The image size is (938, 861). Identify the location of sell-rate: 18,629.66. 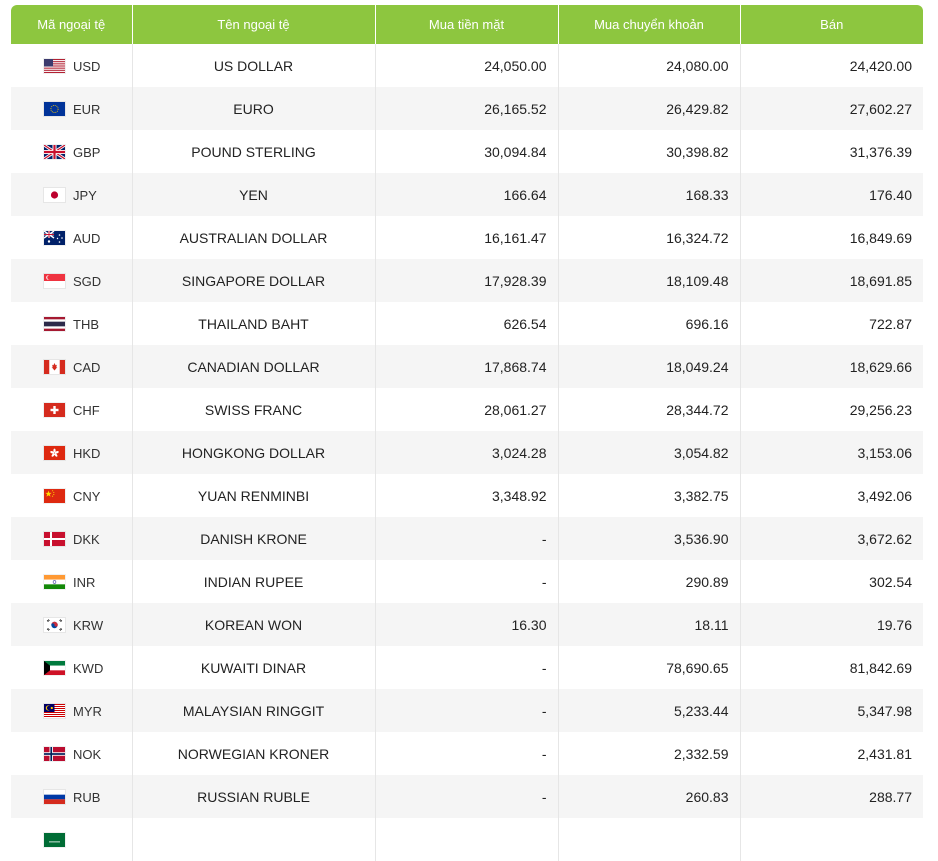
(831, 366).